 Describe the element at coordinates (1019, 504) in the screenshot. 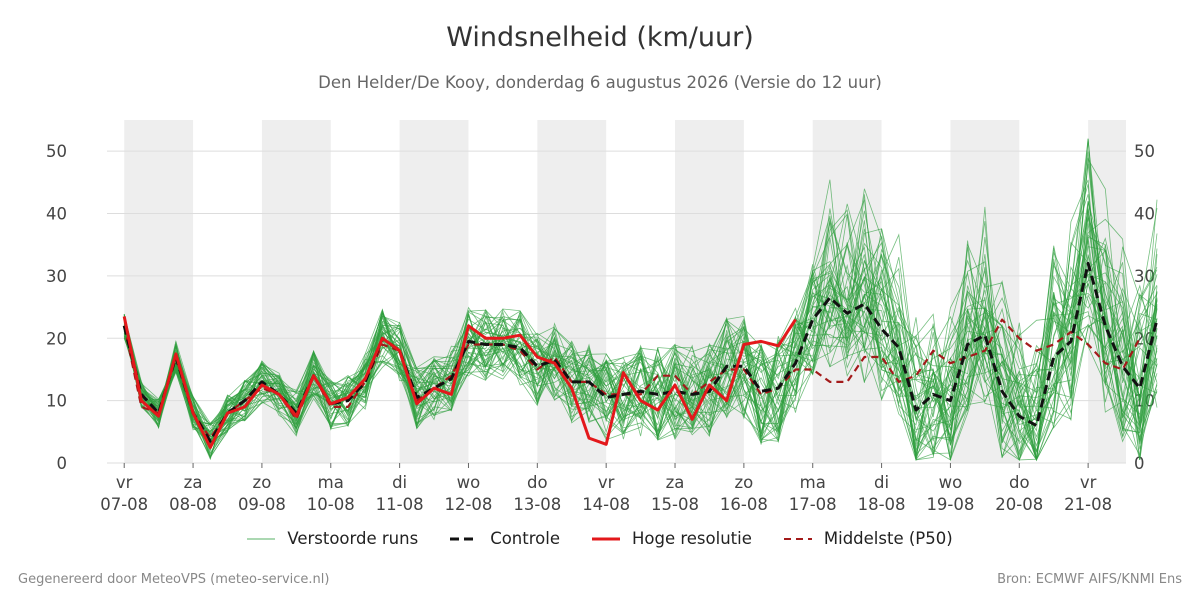

I see `x-tick-date: 20-08` at that location.